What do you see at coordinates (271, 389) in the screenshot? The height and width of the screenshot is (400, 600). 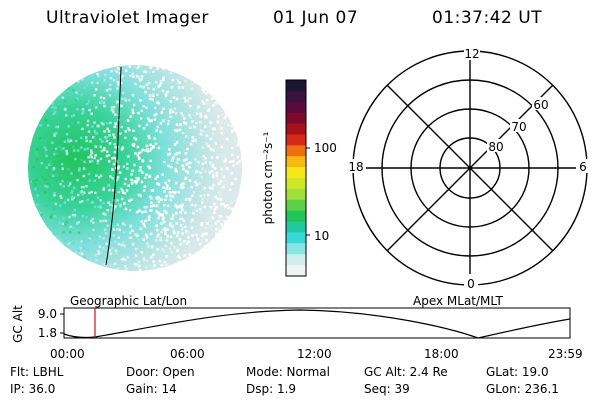 I see `info-dsp: Dsp: 1.9` at bounding box center [271, 389].